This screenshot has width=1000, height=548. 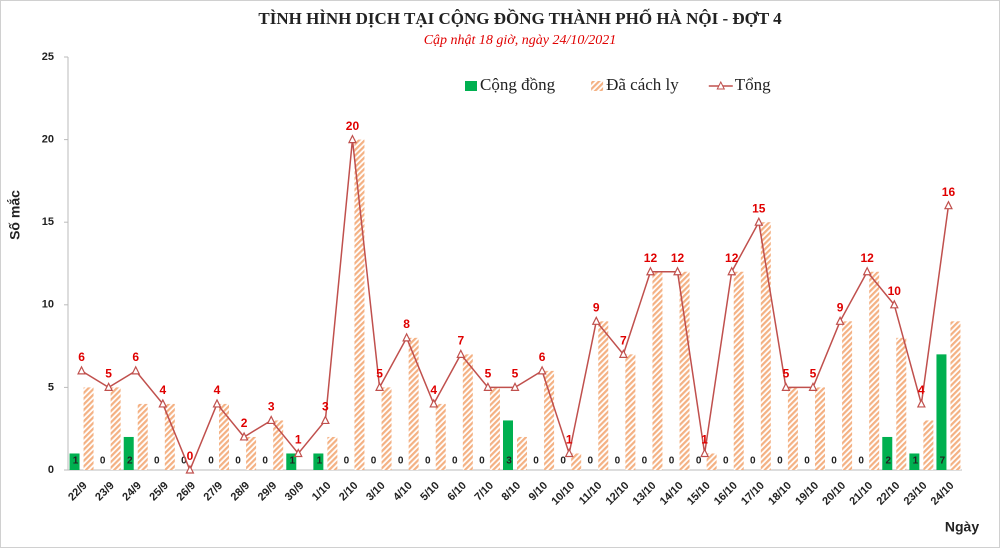 What do you see at coordinates (753, 84) in the screenshot?
I see `legend-label: Tổng` at bounding box center [753, 84].